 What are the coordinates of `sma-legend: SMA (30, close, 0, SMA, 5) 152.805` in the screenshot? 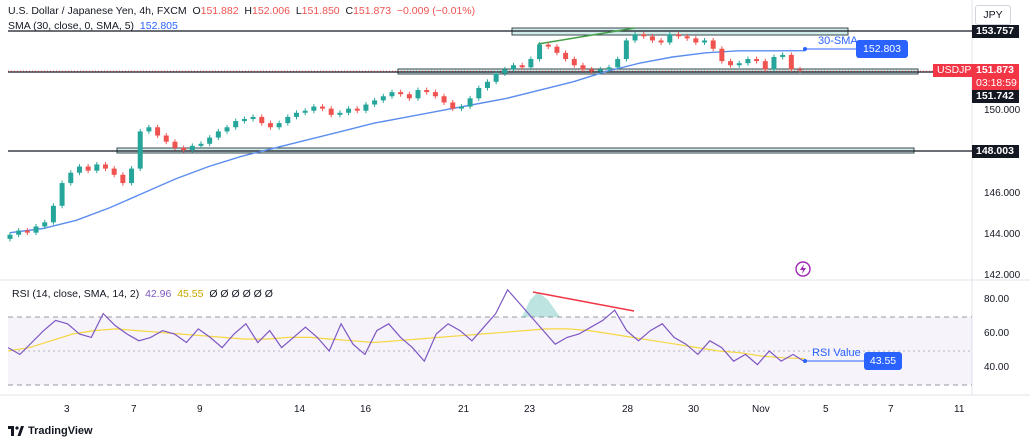 It's located at (93, 26).